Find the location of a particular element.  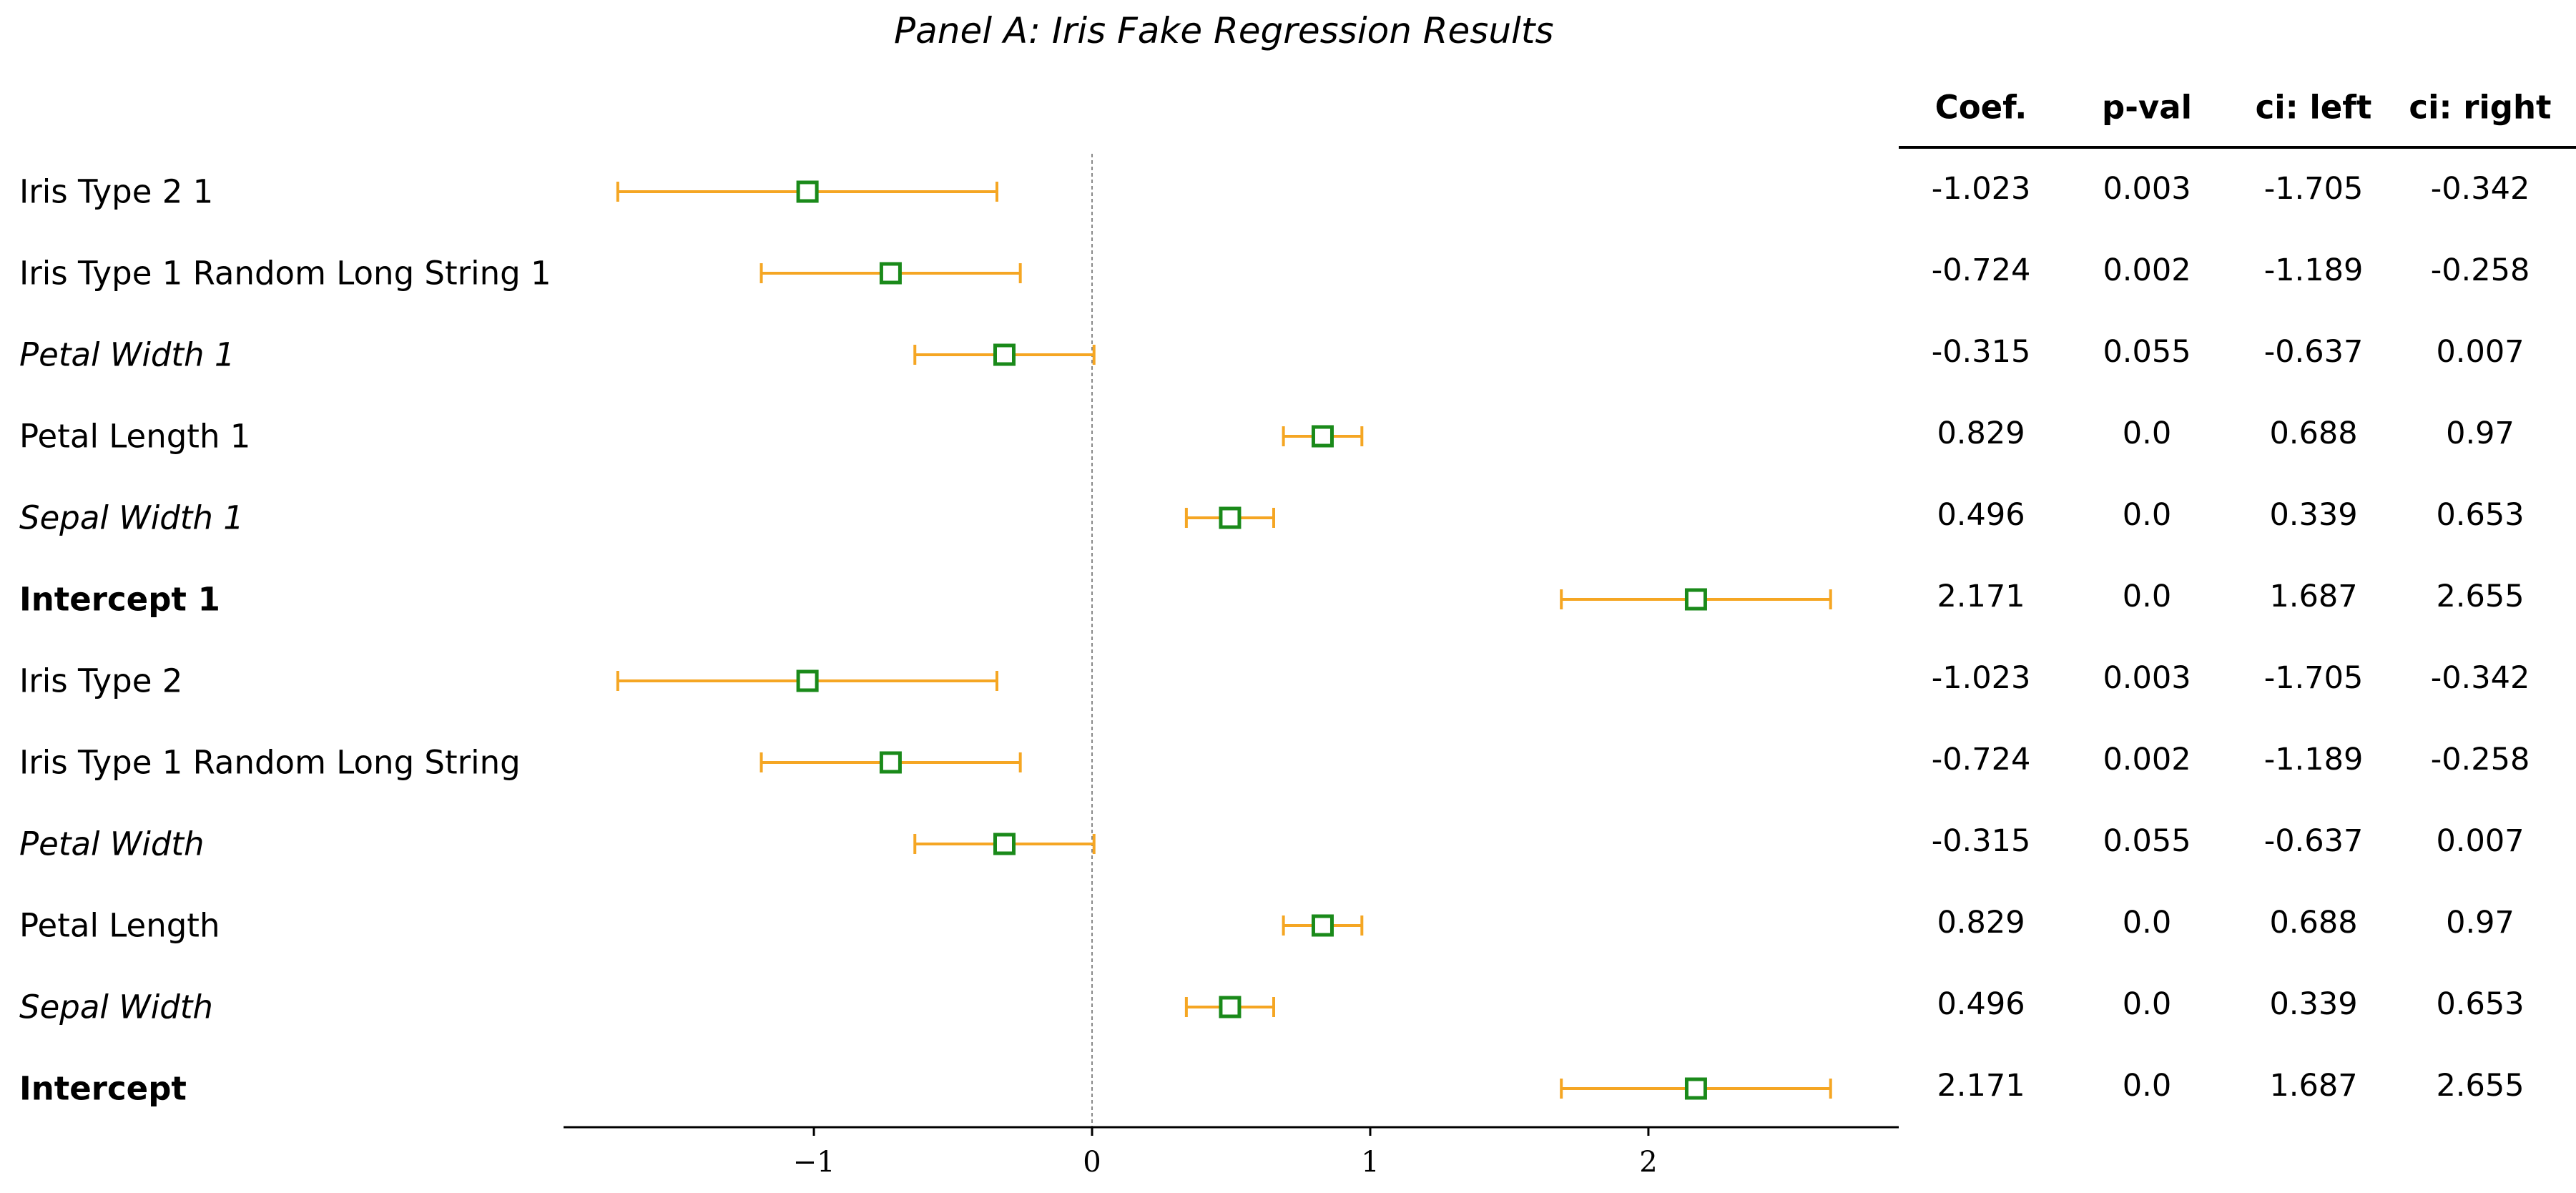

chart-title: Panel A: Iris Fake Regression Results is located at coordinates (1224, 30).